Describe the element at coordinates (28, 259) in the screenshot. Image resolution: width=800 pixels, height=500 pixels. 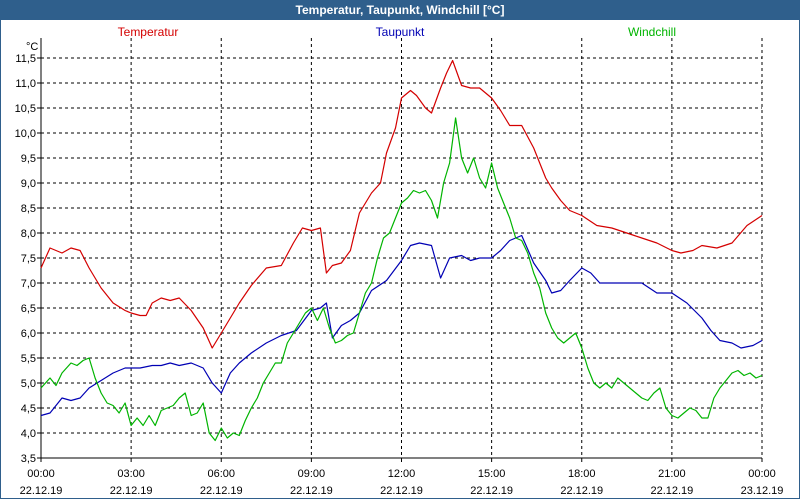
I see `y-tick-label: 7,5` at that location.